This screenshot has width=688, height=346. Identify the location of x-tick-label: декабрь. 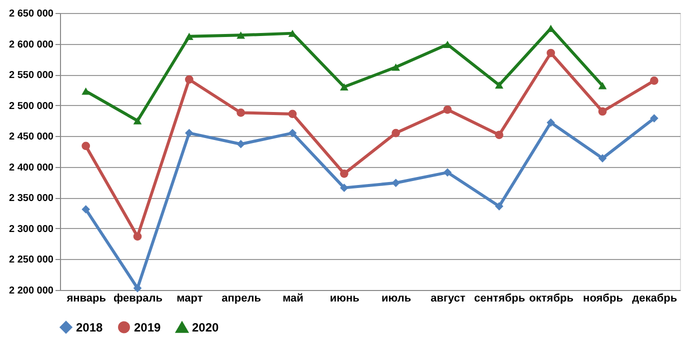
(655, 298).